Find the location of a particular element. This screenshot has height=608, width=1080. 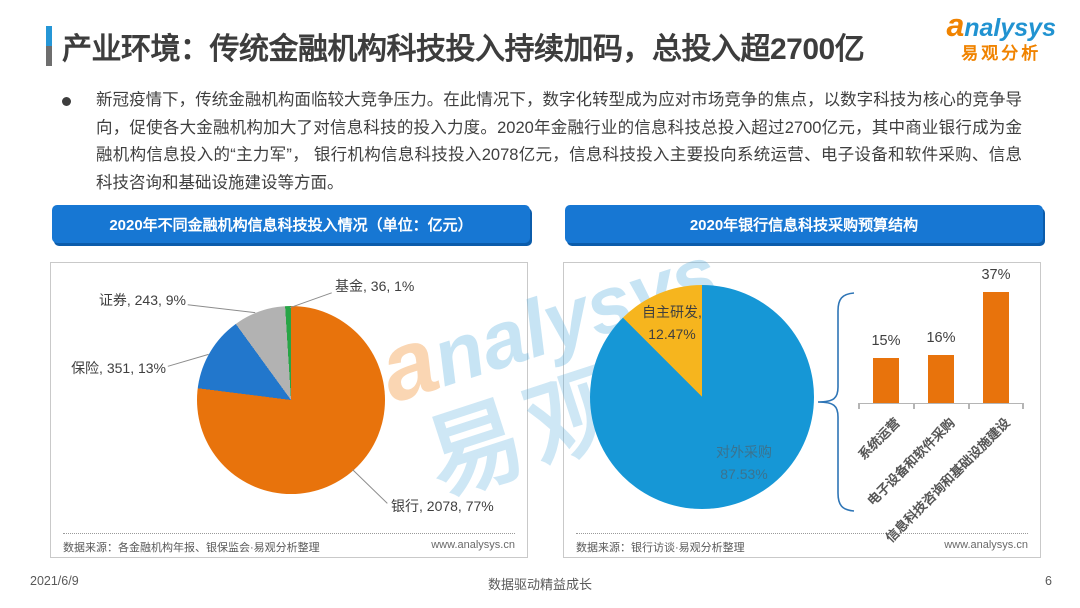

bullet-icon is located at coordinates (66, 101).